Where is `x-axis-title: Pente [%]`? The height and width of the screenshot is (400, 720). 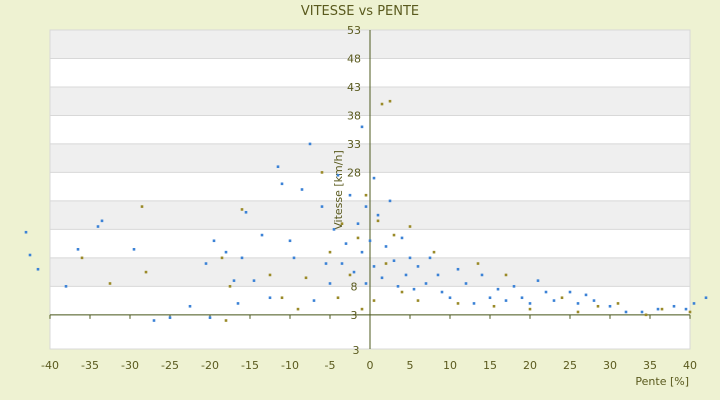
x-axis-title: Pente [%] is located at coordinates (662, 381).